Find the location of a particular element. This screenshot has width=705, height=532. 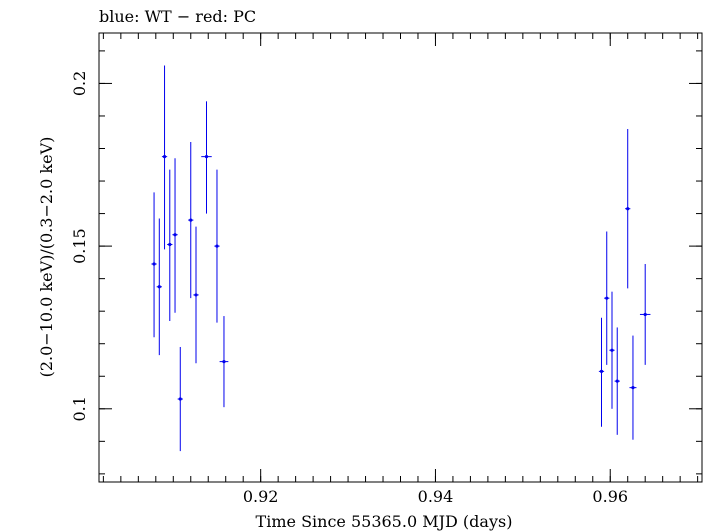

y-tick-labels: 0.1 0.15 0.2 is located at coordinates (79, 246).